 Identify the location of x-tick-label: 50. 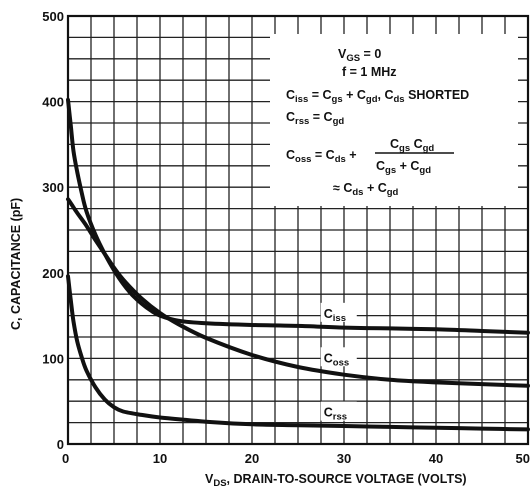
(523, 458).